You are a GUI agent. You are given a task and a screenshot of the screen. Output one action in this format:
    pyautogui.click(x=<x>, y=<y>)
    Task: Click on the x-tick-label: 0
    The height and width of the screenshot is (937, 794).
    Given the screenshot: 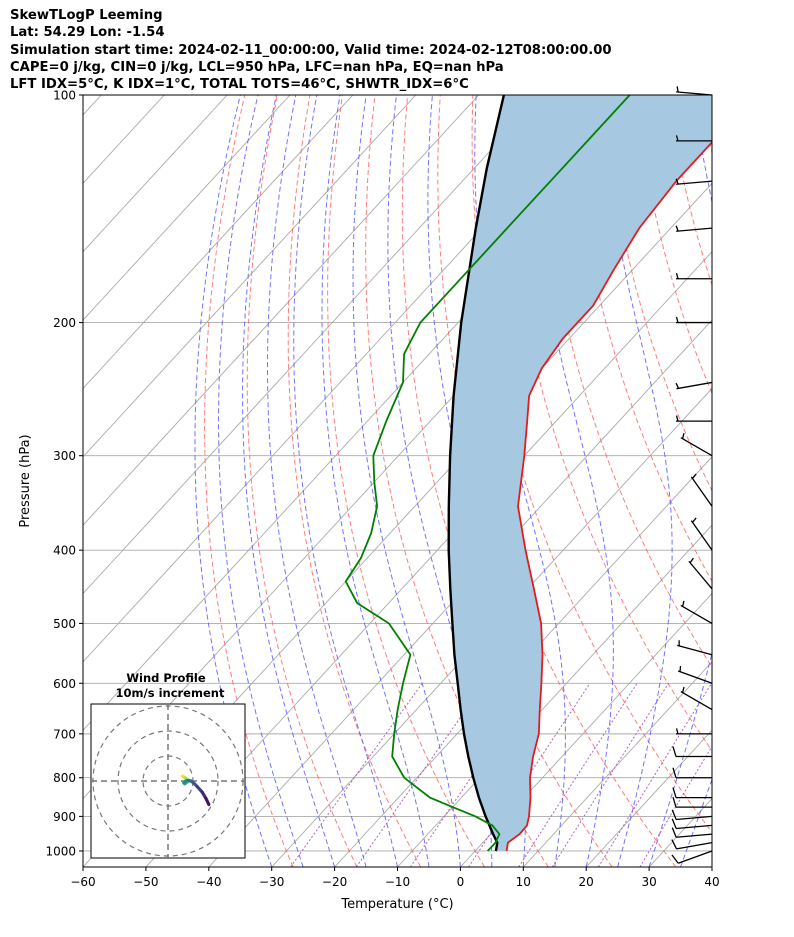 What is the action you would take?
    pyautogui.click(x=461, y=882)
    